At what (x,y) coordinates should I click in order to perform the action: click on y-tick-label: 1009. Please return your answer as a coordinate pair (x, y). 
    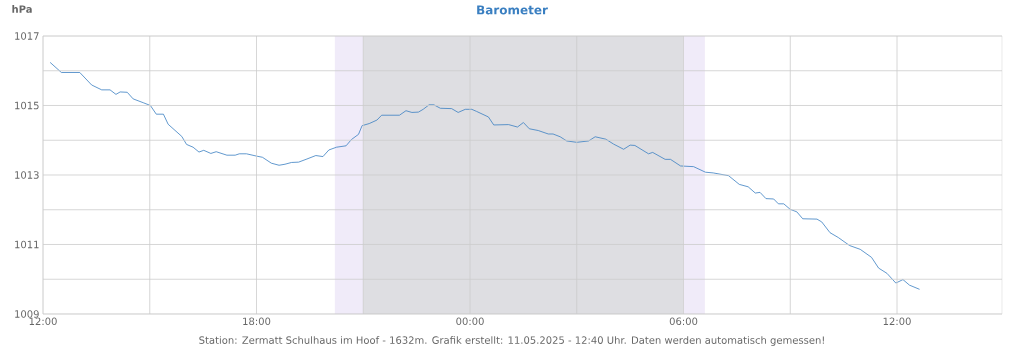
    Looking at the image, I should click on (27, 314).